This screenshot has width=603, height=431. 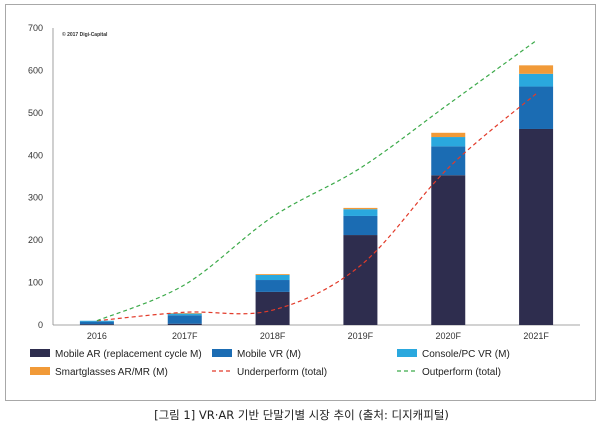 What do you see at coordinates (269, 354) in the screenshot?
I see `legend-label: Mobile VR (M)` at bounding box center [269, 354].